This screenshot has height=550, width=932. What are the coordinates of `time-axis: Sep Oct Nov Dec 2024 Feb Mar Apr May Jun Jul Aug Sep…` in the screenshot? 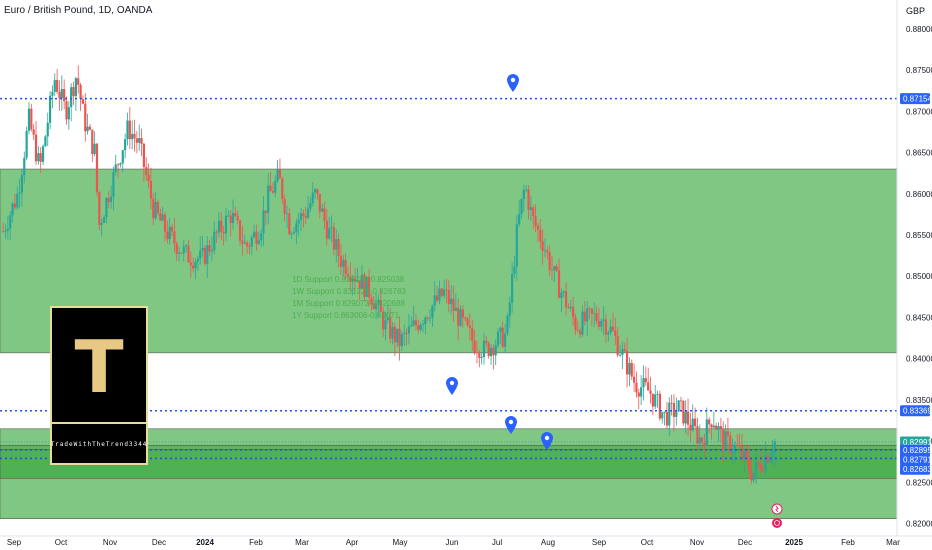 It's located at (453, 542).